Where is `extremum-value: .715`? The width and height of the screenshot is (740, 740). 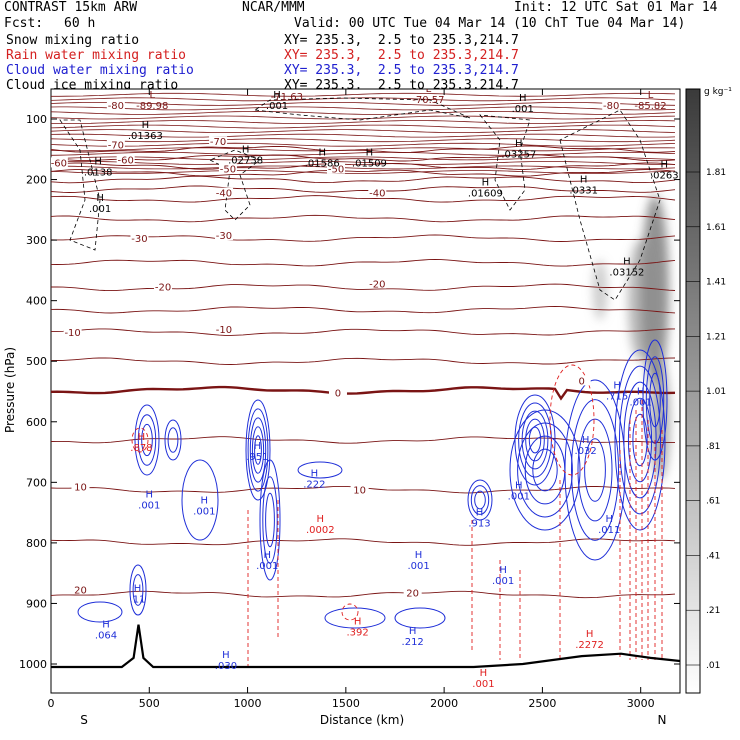 extremum-value: .715 is located at coordinates (617, 397).